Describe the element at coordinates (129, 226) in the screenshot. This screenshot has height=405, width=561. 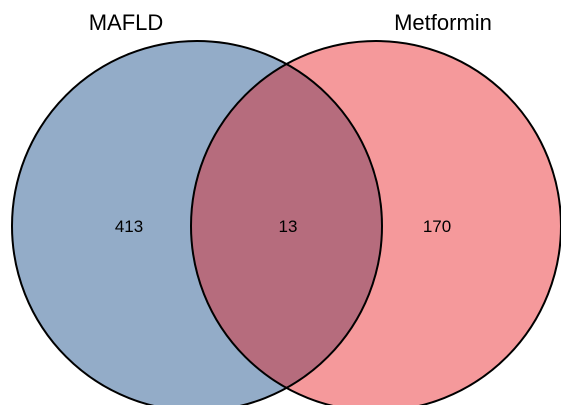
I see `count-mafld-only: 413` at that location.